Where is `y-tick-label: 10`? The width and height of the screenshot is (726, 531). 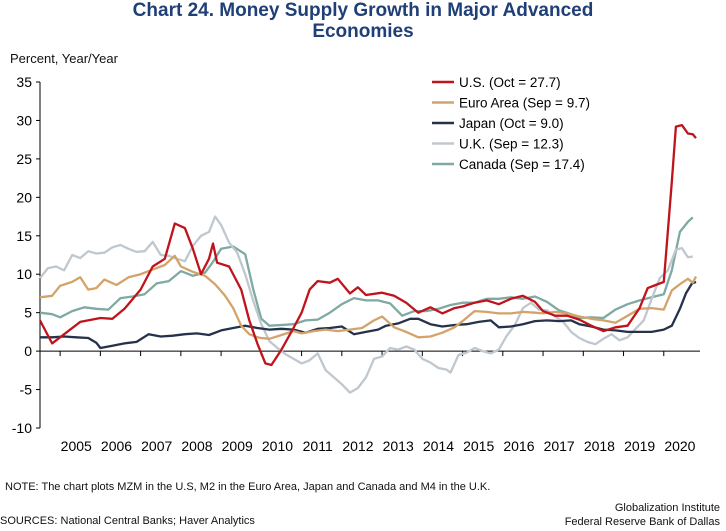
y-tick-label: 10 is located at coordinates (24, 274).